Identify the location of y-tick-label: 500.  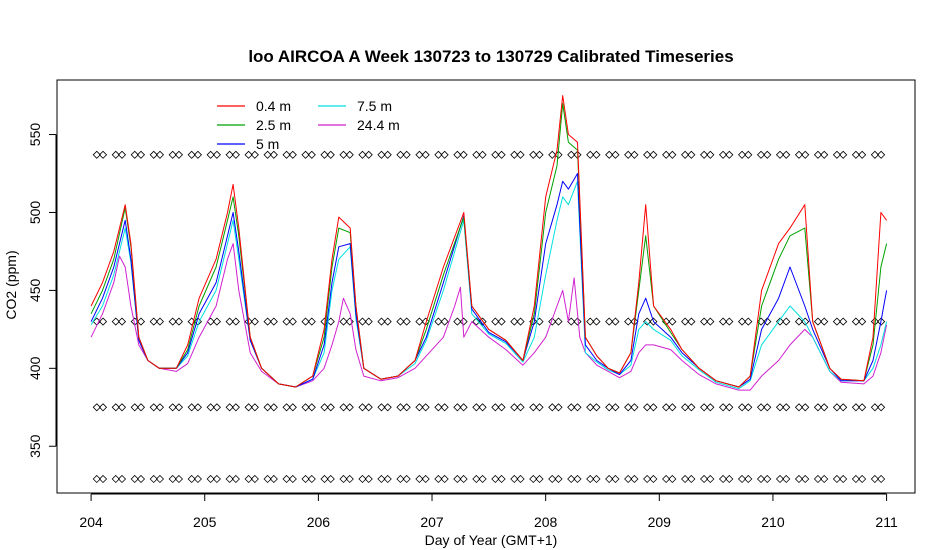
(35, 213).